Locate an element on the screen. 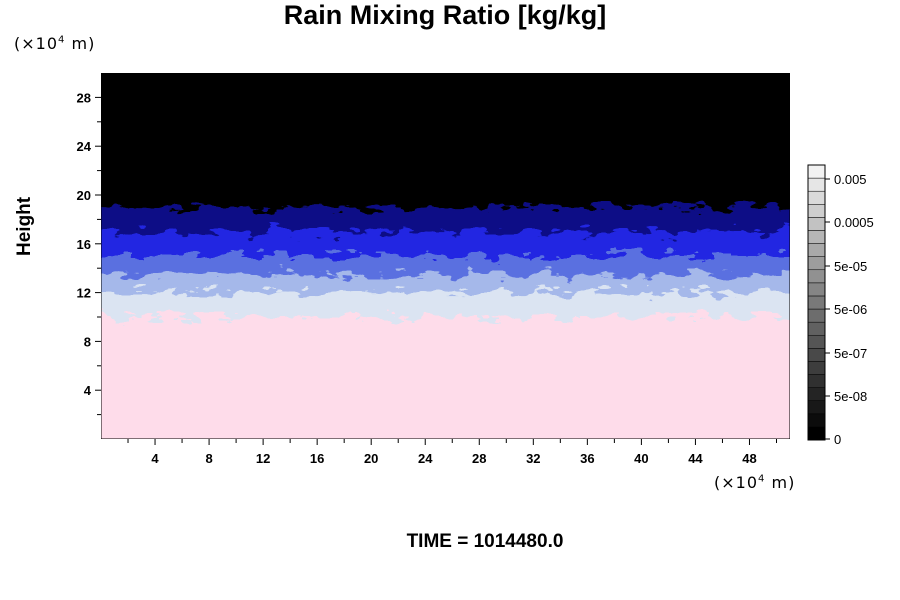 The height and width of the screenshot is (600, 900). y-tick-label: 4 is located at coordinates (88, 390).